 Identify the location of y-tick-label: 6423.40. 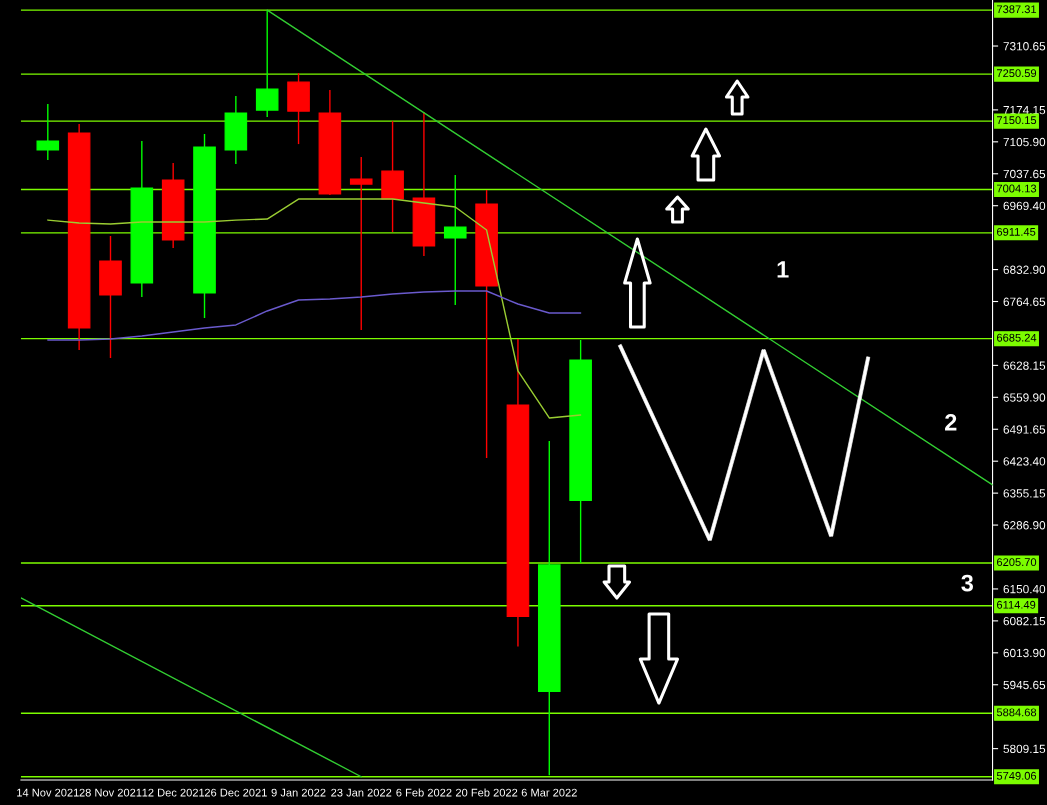
(1024, 461).